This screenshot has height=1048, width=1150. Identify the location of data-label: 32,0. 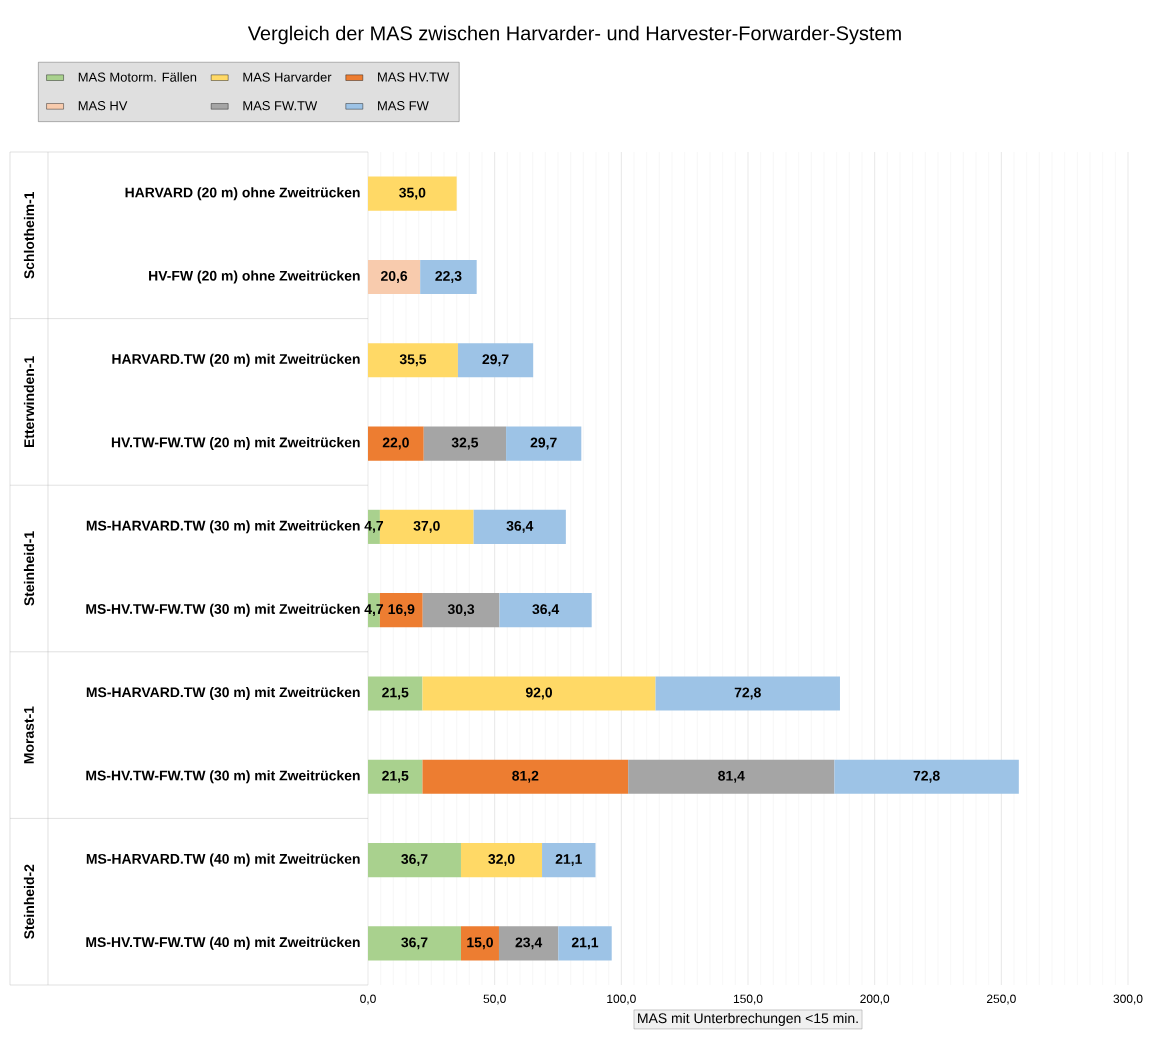
(501, 860).